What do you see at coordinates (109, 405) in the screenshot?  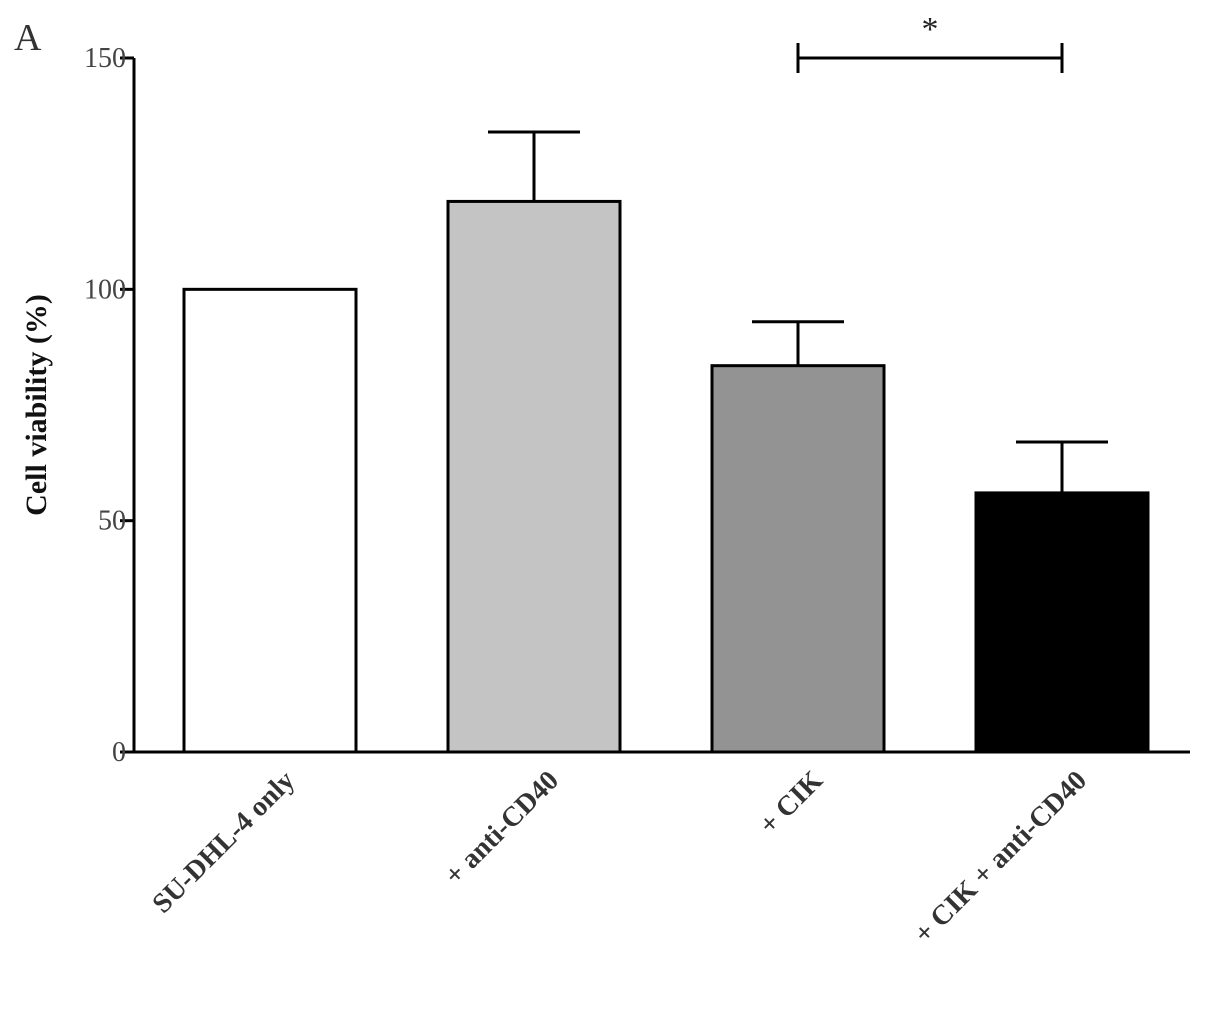 I see `y-ticks: 0 50 100 150` at bounding box center [109, 405].